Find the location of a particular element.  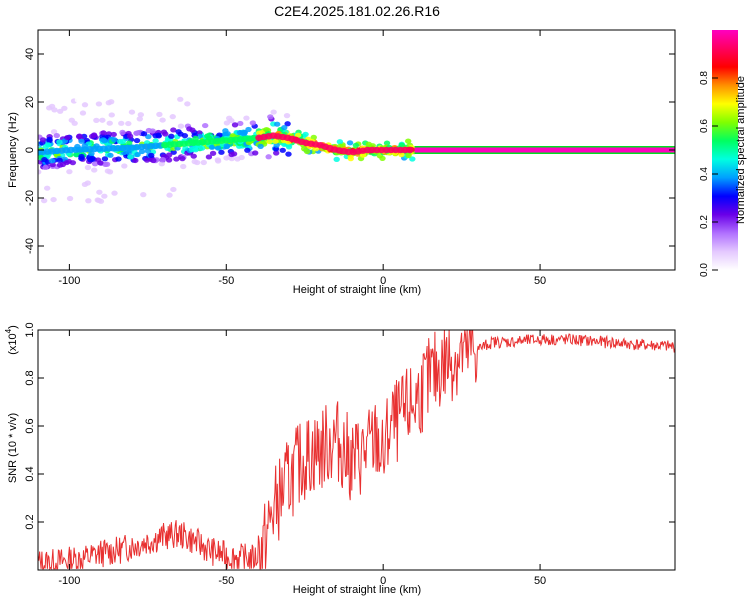

x-tick-label: -100 is located at coordinates (69, 581).